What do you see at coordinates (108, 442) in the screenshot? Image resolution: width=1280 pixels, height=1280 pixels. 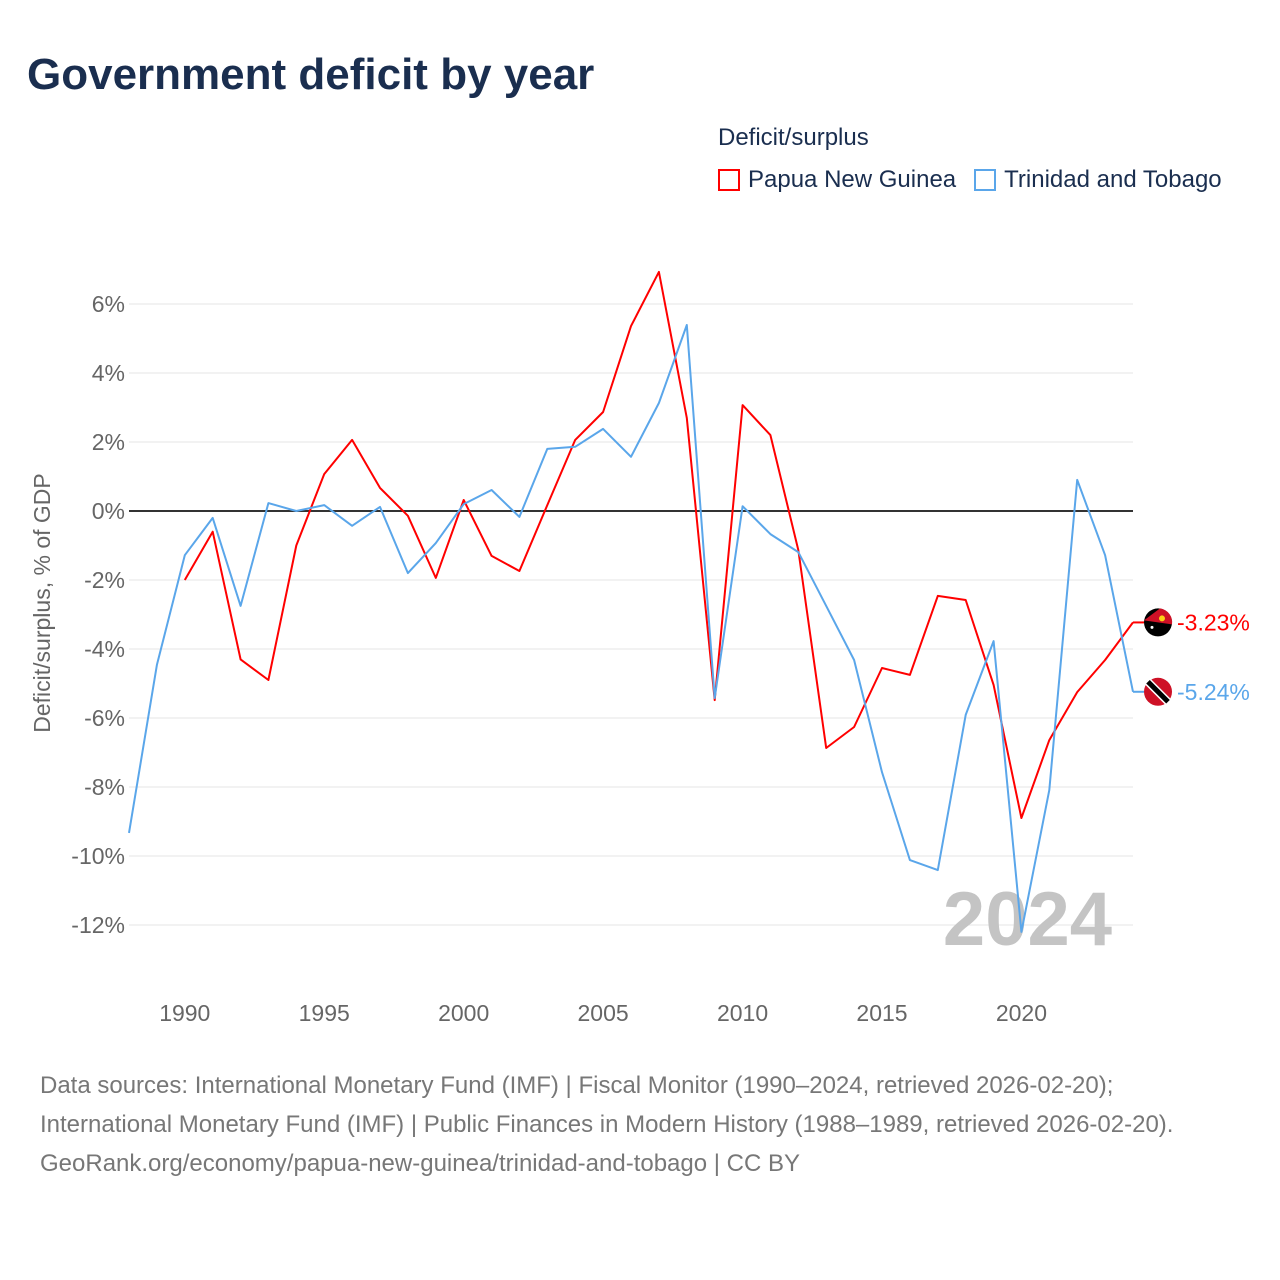 I see `y-tick-label: 2%` at bounding box center [108, 442].